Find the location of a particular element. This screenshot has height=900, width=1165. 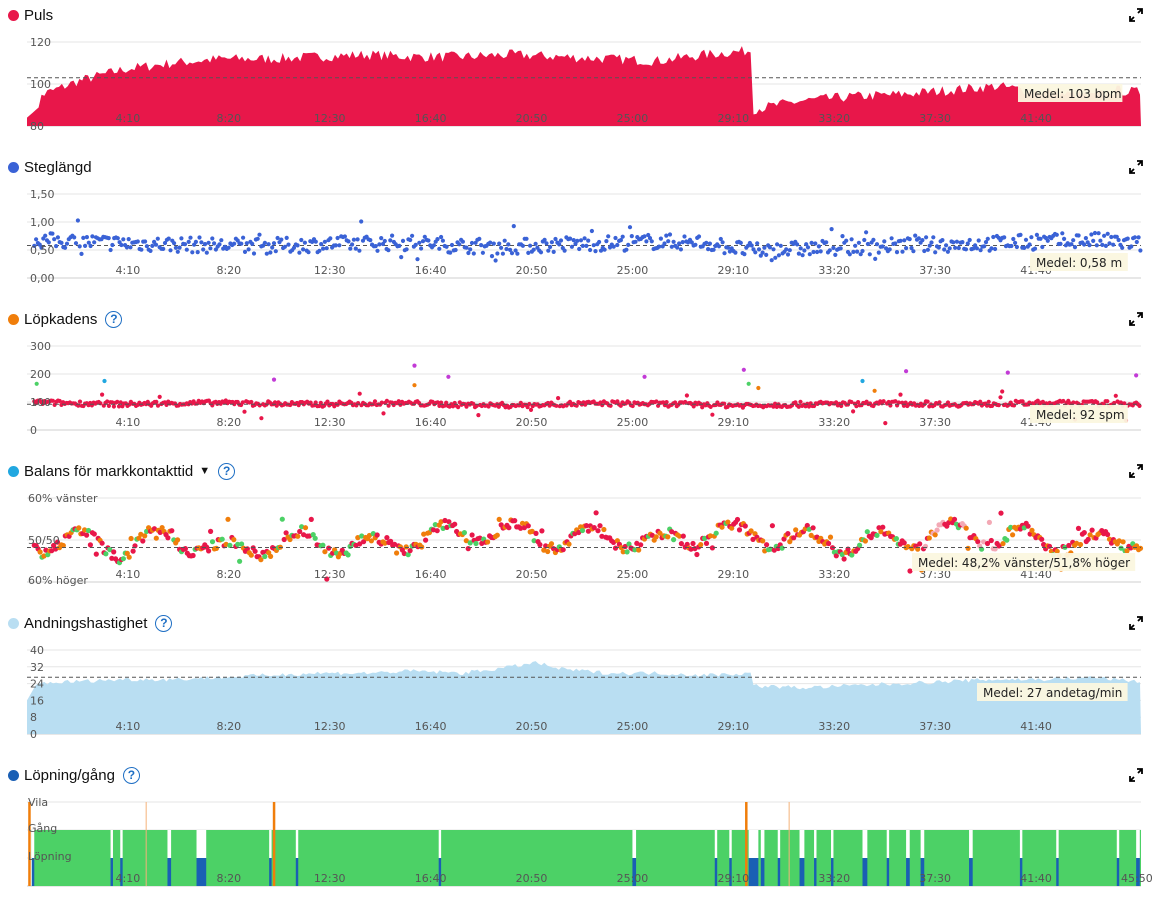

lopning-title-label: Löpning/gång is located at coordinates (69, 775).